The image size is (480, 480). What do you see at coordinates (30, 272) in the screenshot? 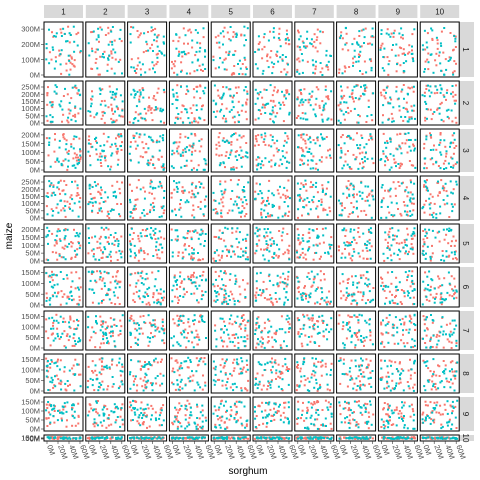
I see `y-tick-label: 150M` at bounding box center [30, 272].